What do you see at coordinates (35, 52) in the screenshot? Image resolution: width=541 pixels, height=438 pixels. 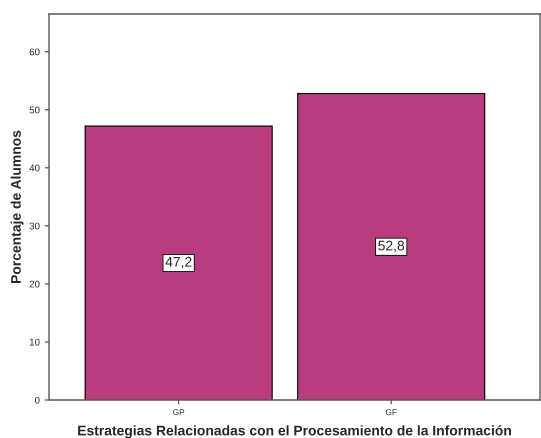 I see `y-tick-label: 60` at bounding box center [35, 52].